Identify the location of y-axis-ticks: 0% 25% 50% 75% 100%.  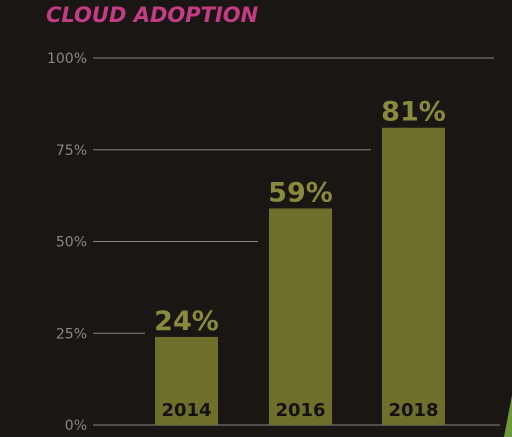
(67, 242).